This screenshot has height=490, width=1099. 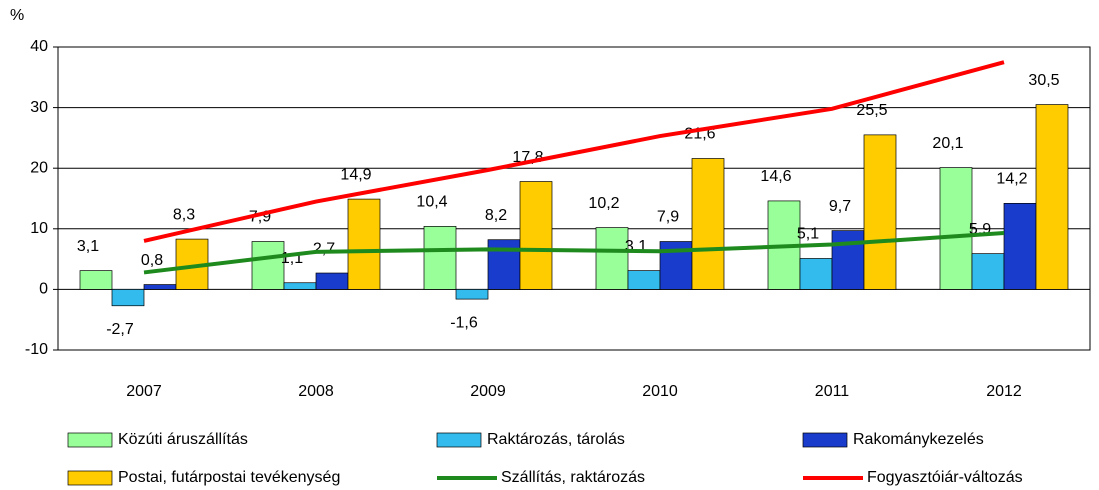 What do you see at coordinates (840, 206) in the screenshot?
I see `data-label: 9,7` at bounding box center [840, 206].